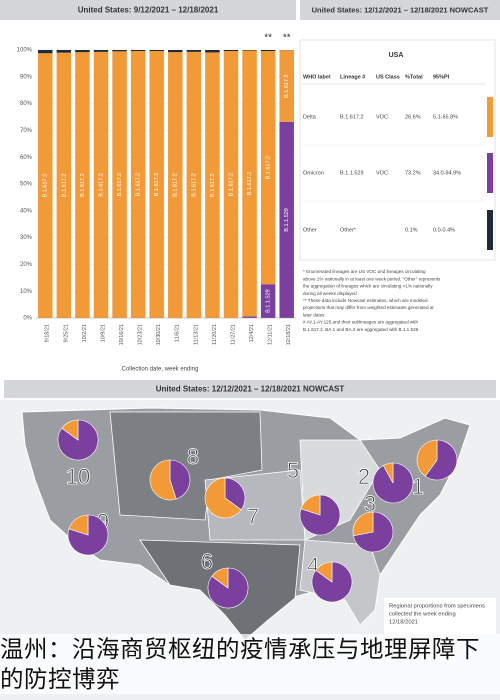 Image resolution: width=500 pixels, height=700 pixels. I want to click on footnote: during all weeks displayed, so click(330, 293).